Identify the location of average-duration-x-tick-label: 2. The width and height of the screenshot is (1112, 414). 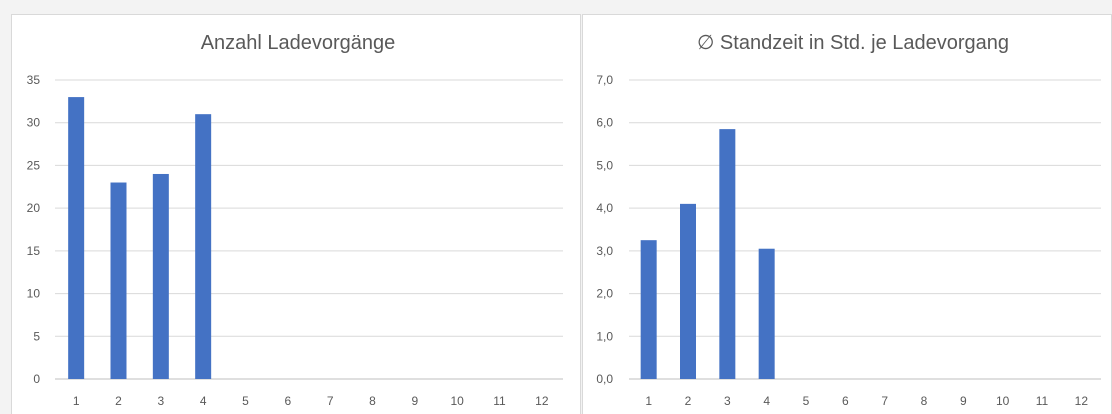
(688, 401).